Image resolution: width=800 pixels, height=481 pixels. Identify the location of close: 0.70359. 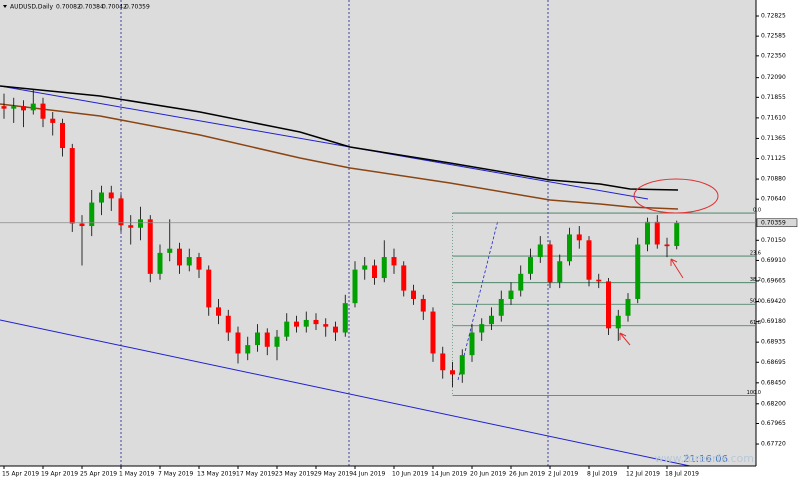
(137, 7).